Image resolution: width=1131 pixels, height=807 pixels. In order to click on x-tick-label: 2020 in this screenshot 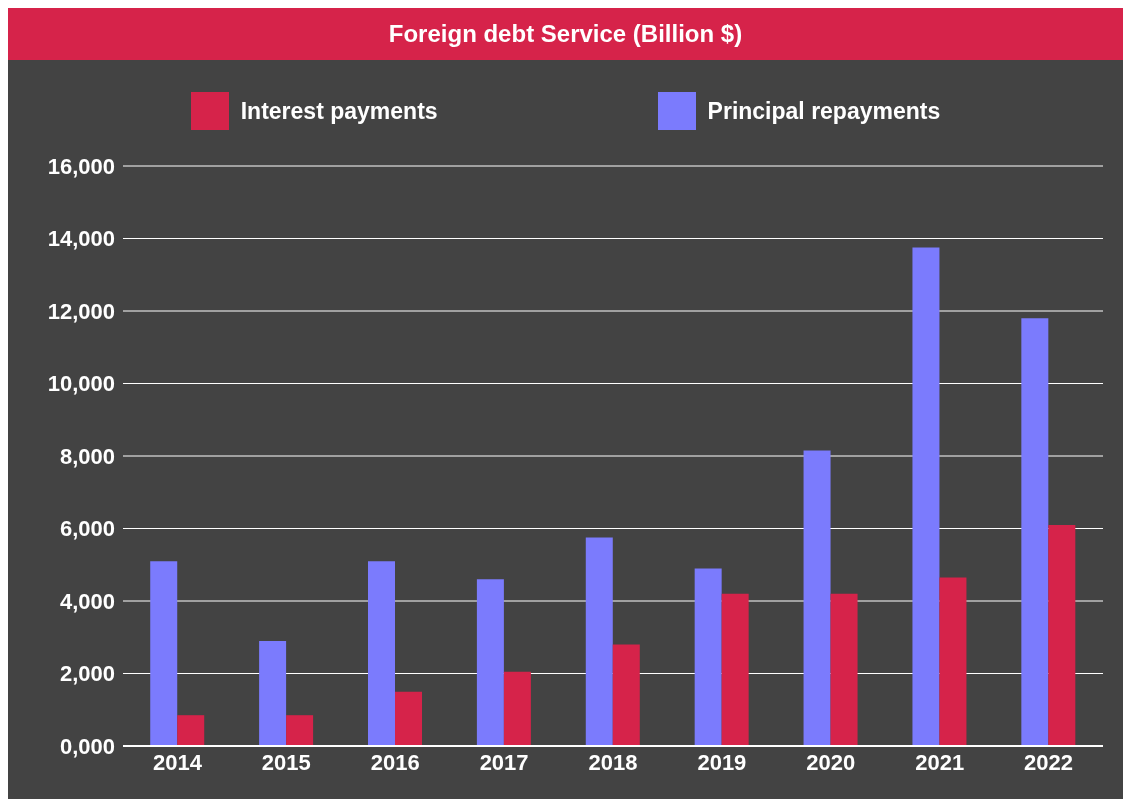, I will do `click(831, 762)`.